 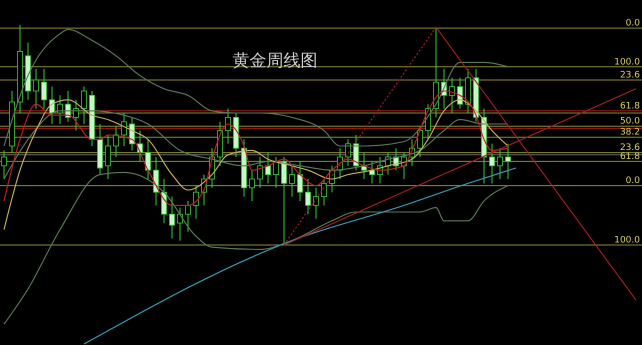 What do you see at coordinates (275, 61) in the screenshot?
I see `text: 黄金周线图` at bounding box center [275, 61].